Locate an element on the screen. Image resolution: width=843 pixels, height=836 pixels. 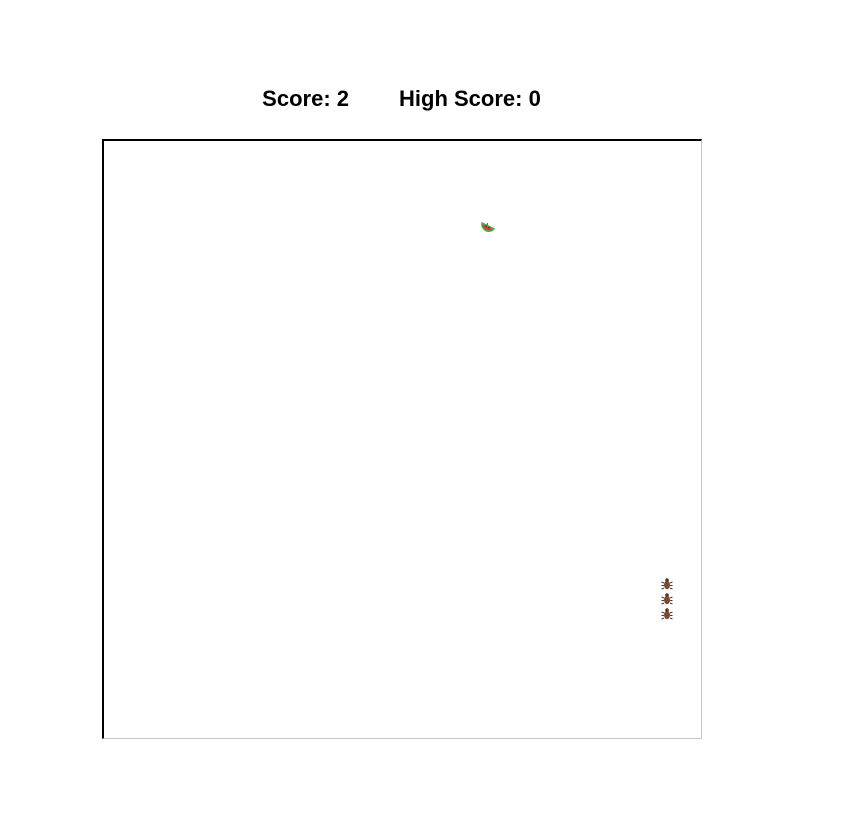
score-label: Score: 2 is located at coordinates (305, 98).